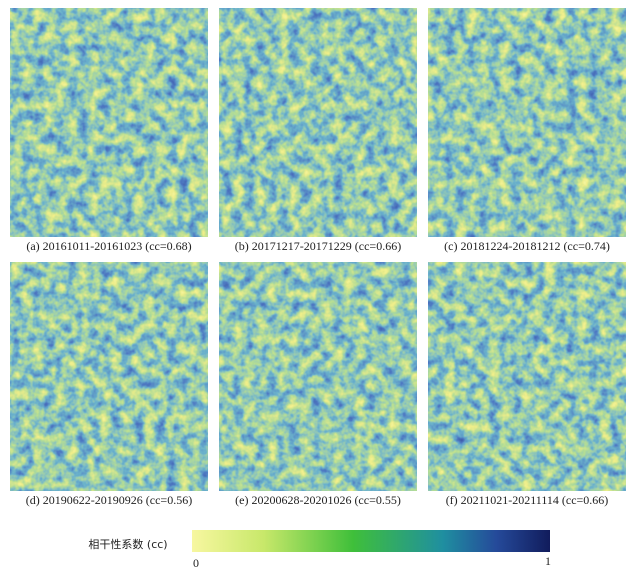 Image resolution: width=635 pixels, height=570 pixels. I want to click on panel-caption: (b) 20171217-20171229 (cc=0.66), so click(318, 246).